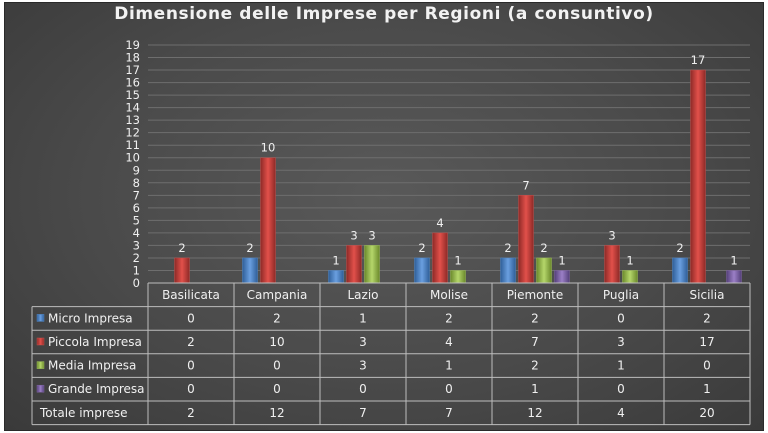  I want to click on y-tick-label: 19, so click(132, 45).